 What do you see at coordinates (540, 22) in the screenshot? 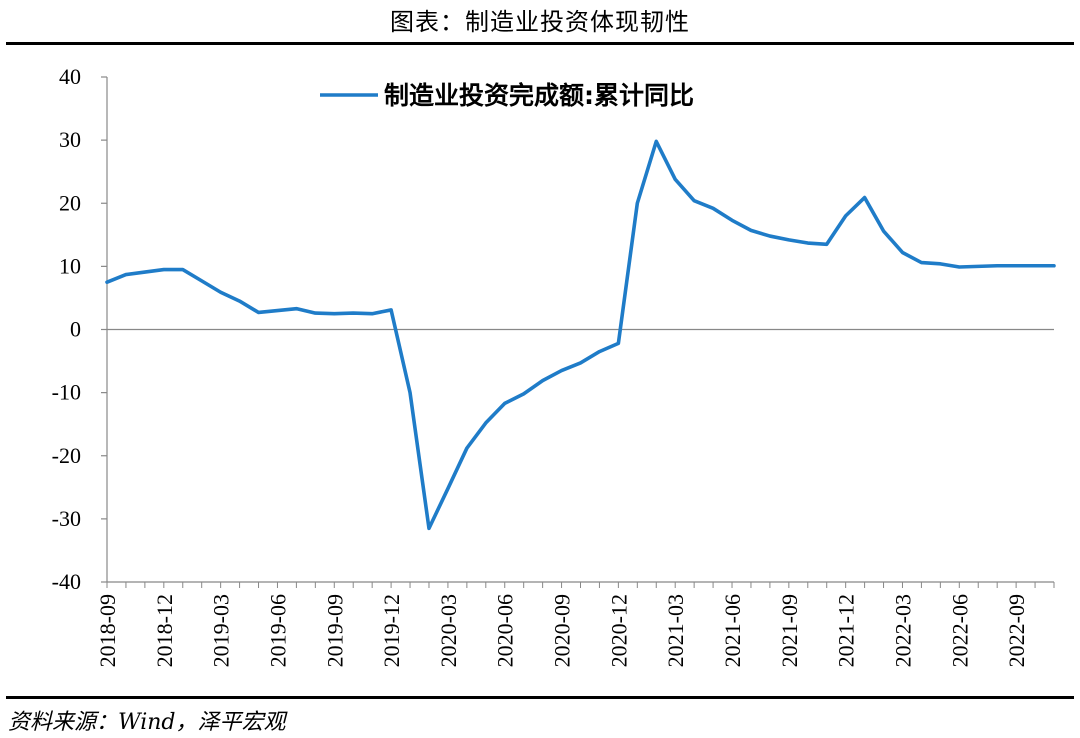
I see `chart-title: 图表：制造业投资体现韧性` at bounding box center [540, 22].